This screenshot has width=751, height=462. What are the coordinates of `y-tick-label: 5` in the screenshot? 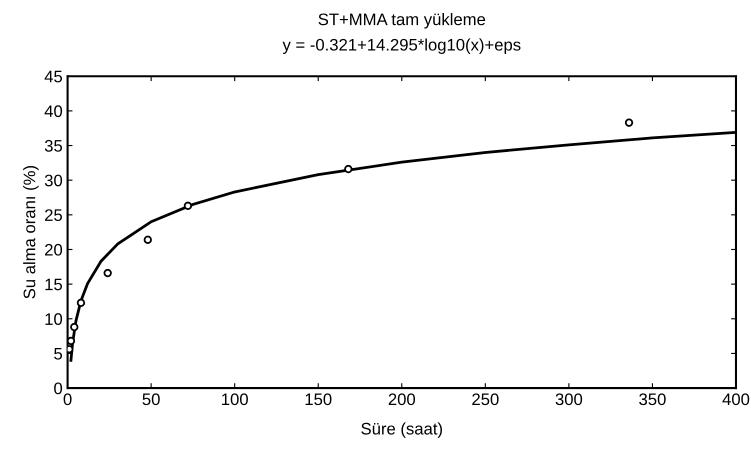 It's located at (58, 354).